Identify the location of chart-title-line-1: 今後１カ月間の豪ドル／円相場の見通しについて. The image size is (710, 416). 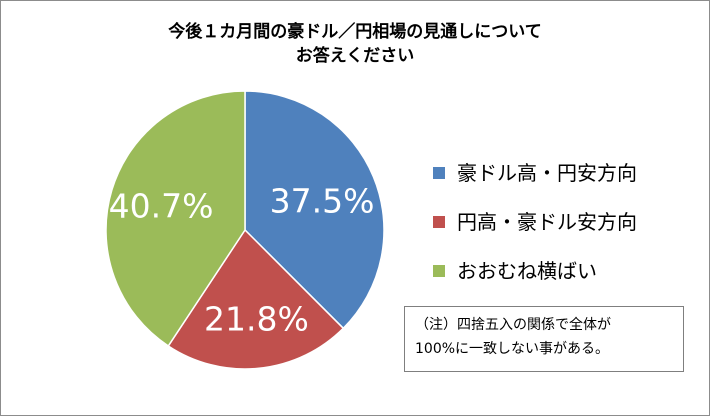
(355, 32).